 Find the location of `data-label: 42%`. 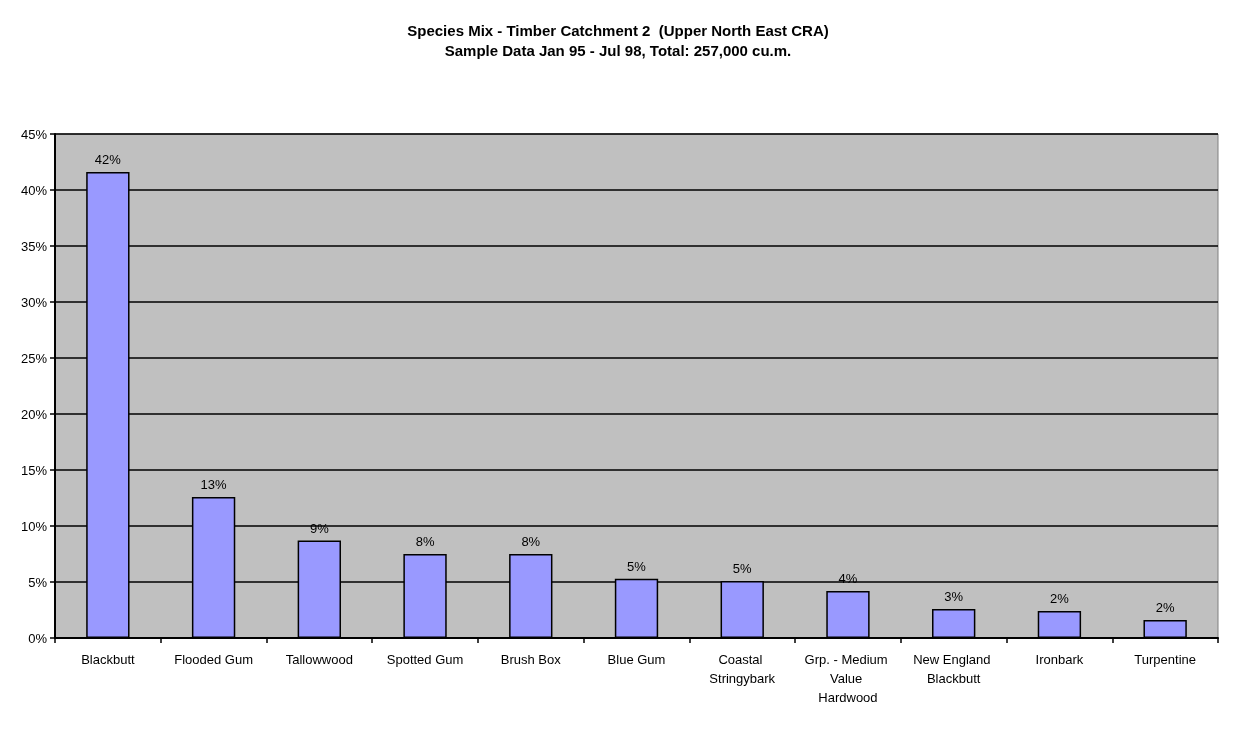

data-label: 42% is located at coordinates (108, 160).